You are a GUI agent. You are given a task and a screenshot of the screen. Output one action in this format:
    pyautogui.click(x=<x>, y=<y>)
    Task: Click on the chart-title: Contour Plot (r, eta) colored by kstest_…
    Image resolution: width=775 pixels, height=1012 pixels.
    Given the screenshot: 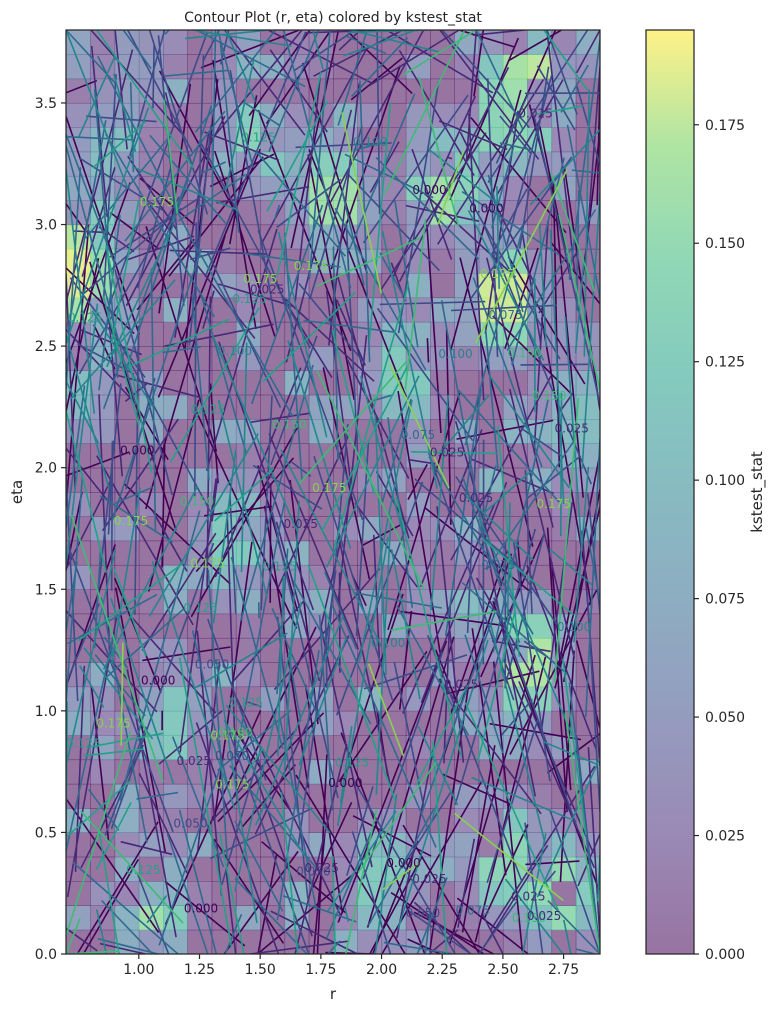 What is the action you would take?
    pyautogui.click(x=333, y=18)
    